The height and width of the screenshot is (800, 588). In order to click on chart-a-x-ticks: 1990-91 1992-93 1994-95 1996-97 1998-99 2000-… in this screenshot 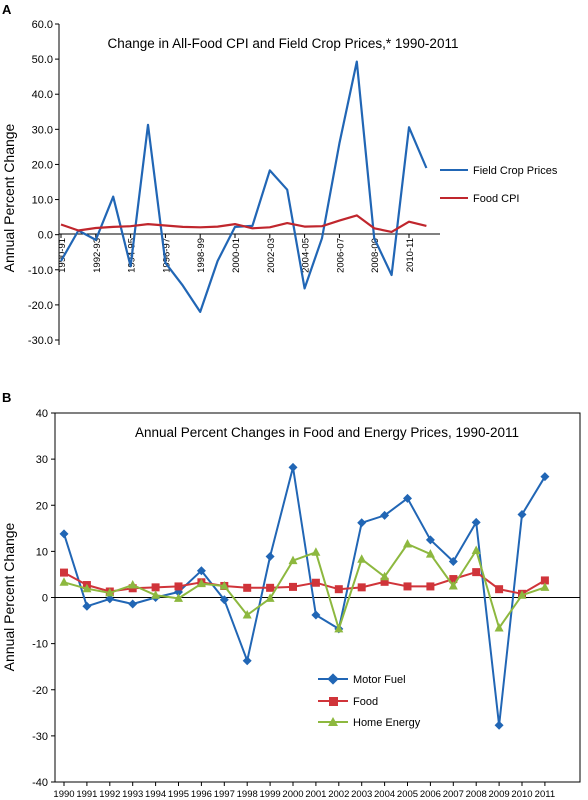, I will do `click(236, 253)`.